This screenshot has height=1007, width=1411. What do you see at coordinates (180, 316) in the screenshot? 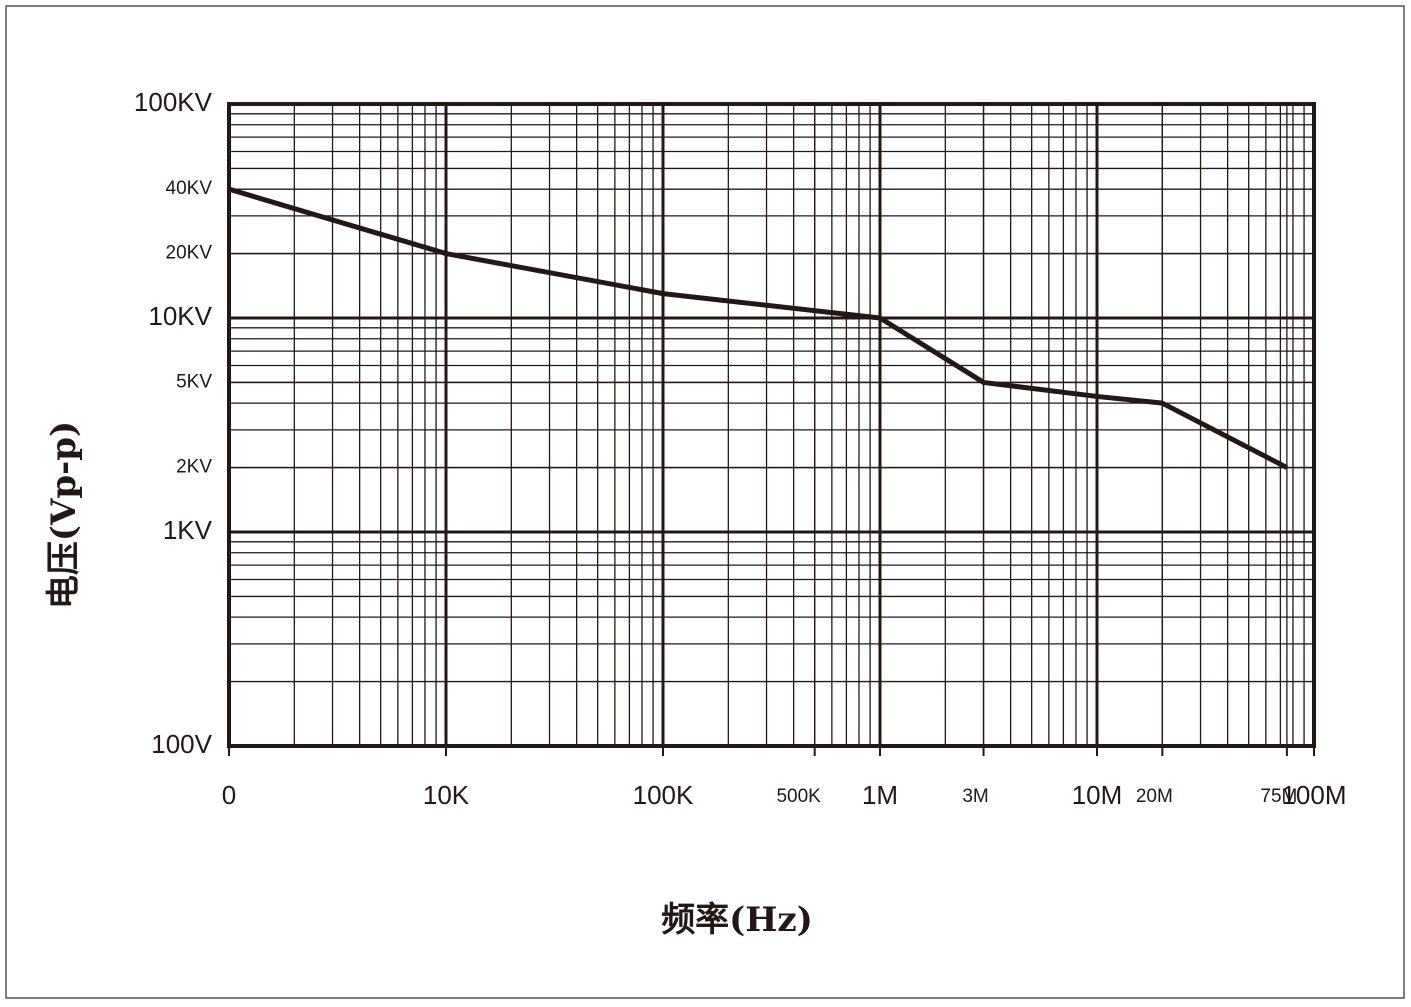
I see `y-tick-label: 10KV` at bounding box center [180, 316].